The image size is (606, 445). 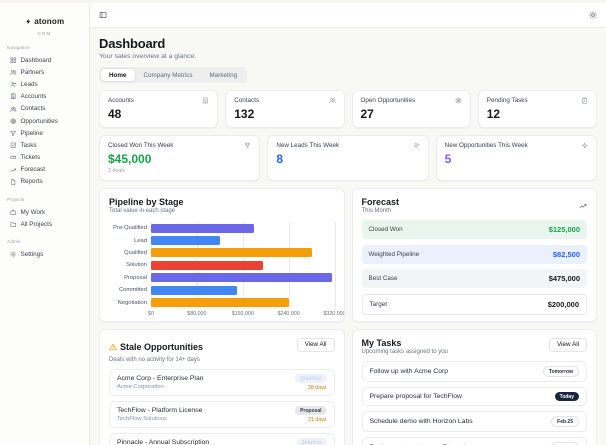 I want to click on task-row: Schedule demo with Horizon Labs Feb 25, so click(x=474, y=421).